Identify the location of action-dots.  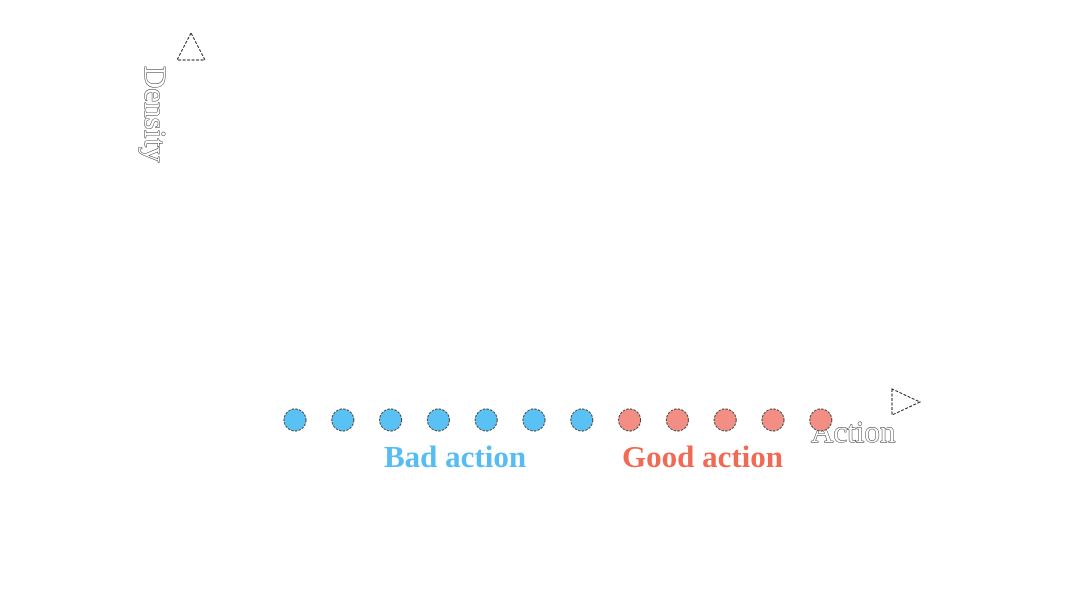
(558, 420).